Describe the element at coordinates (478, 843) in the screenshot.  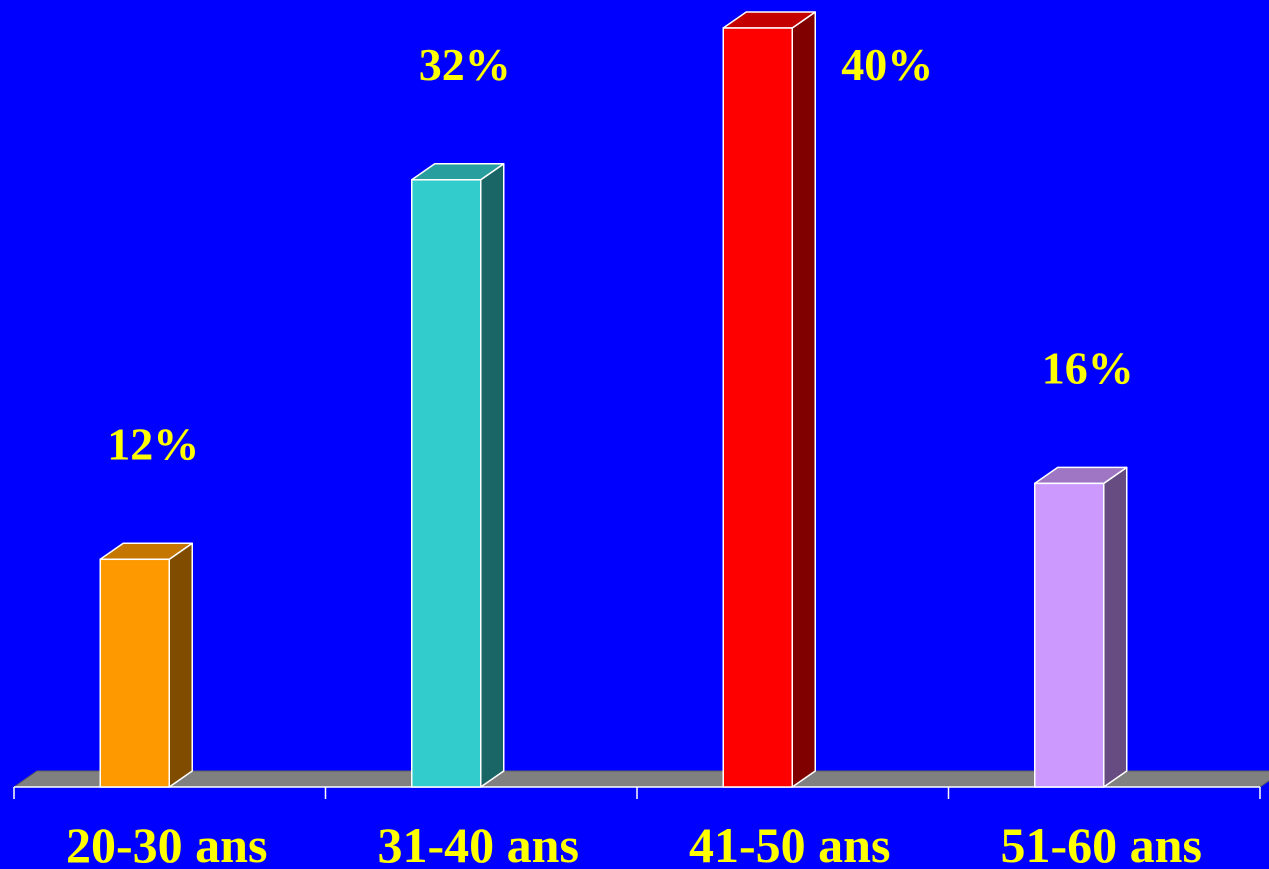
I see `x-tick-label: 31-40 ans` at that location.